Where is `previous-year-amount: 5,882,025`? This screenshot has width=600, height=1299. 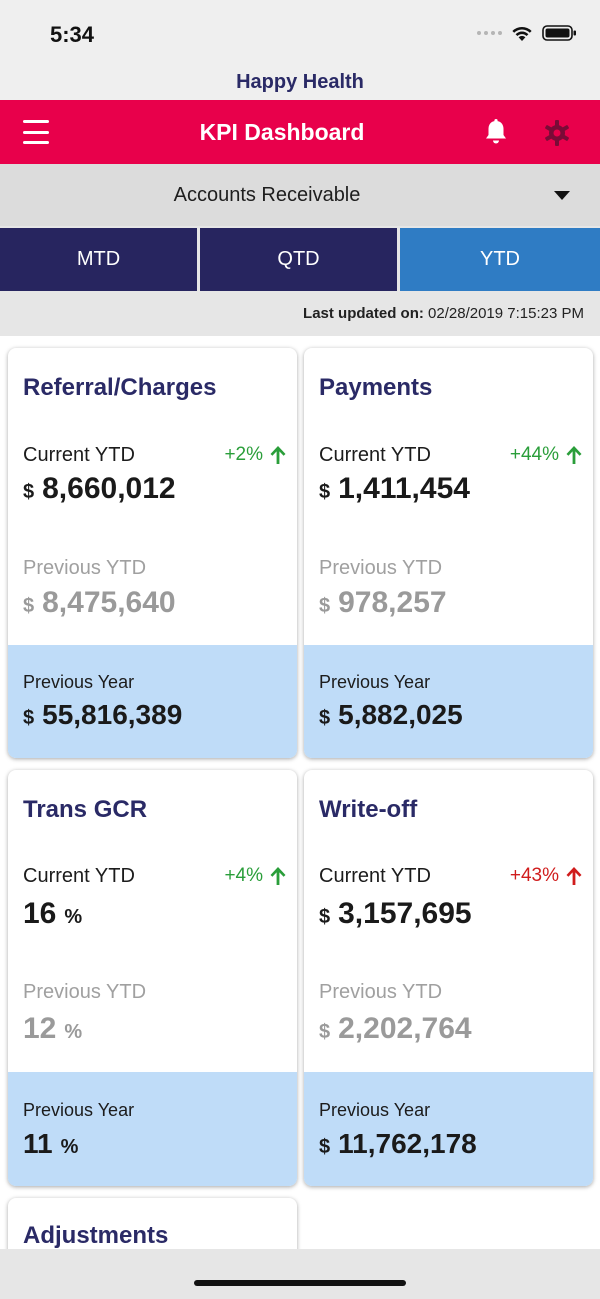
previous-year-amount: 5,882,025 is located at coordinates (400, 714).